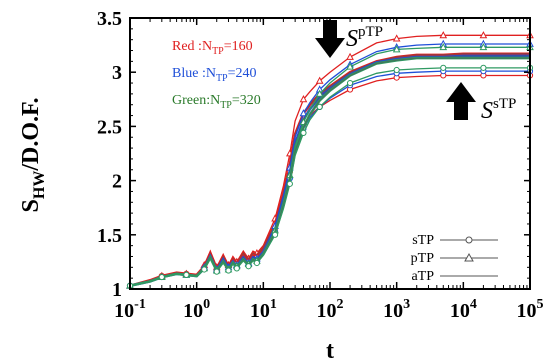 The image size is (546, 362). I want to click on legend-label-stp: sTP, so click(423, 240).